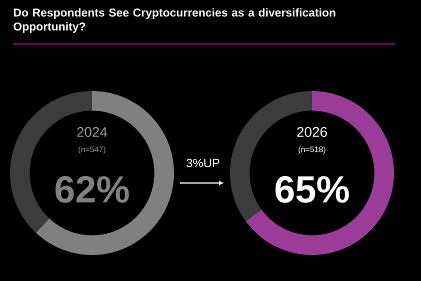 The image size is (421, 281). Describe the element at coordinates (203, 163) in the screenshot. I see `text: 3%UP` at that location.